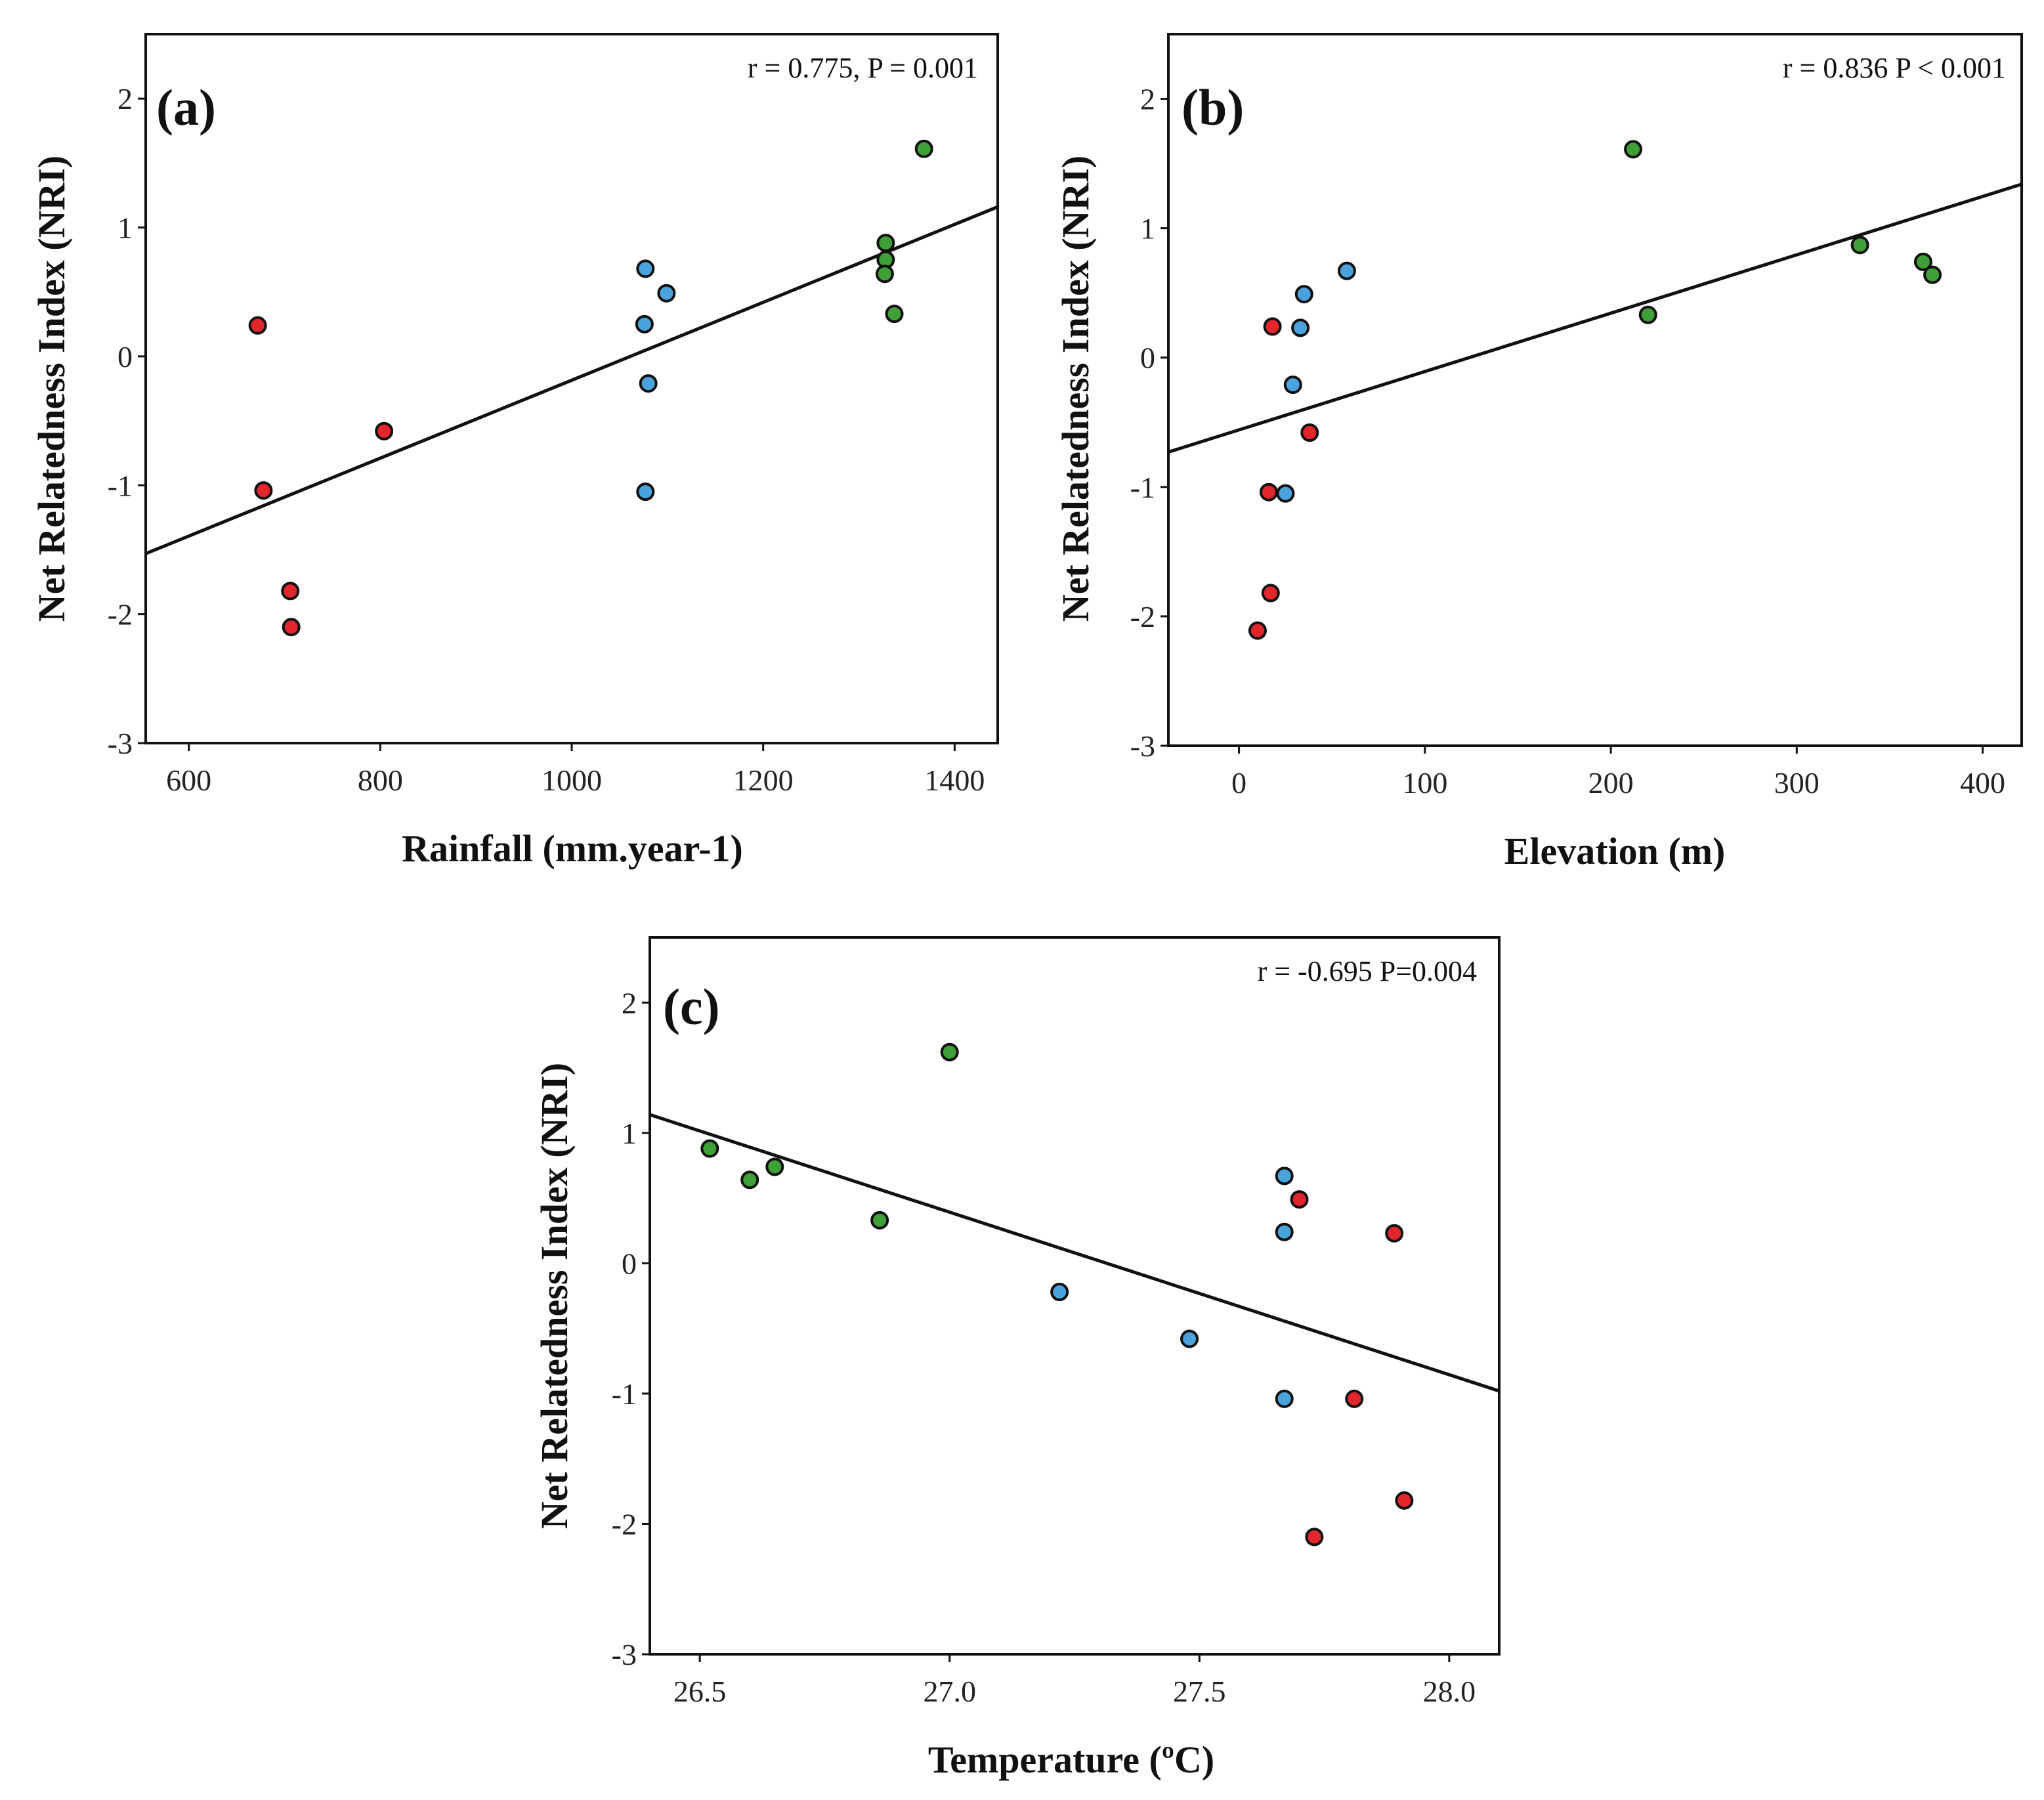  I want to click on x-axis-title: Temperature (ºC), so click(1071, 1759).